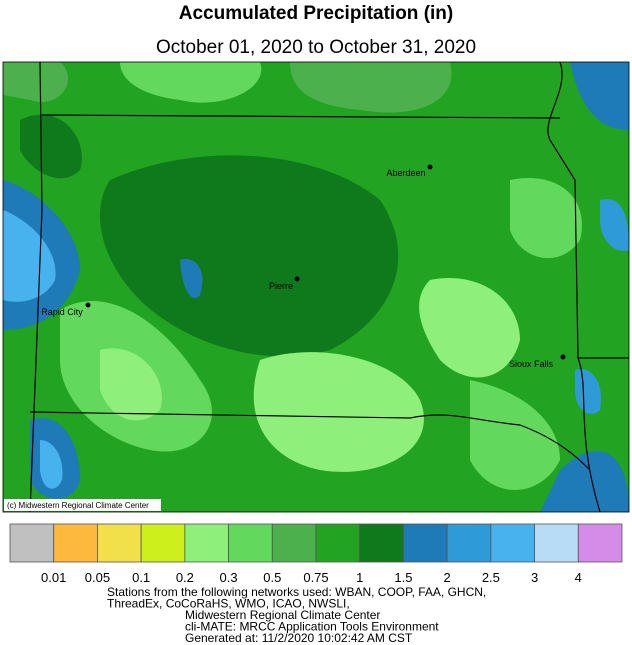 Image resolution: width=632 pixels, height=645 pixels. I want to click on copyright-bg, so click(82, 505).